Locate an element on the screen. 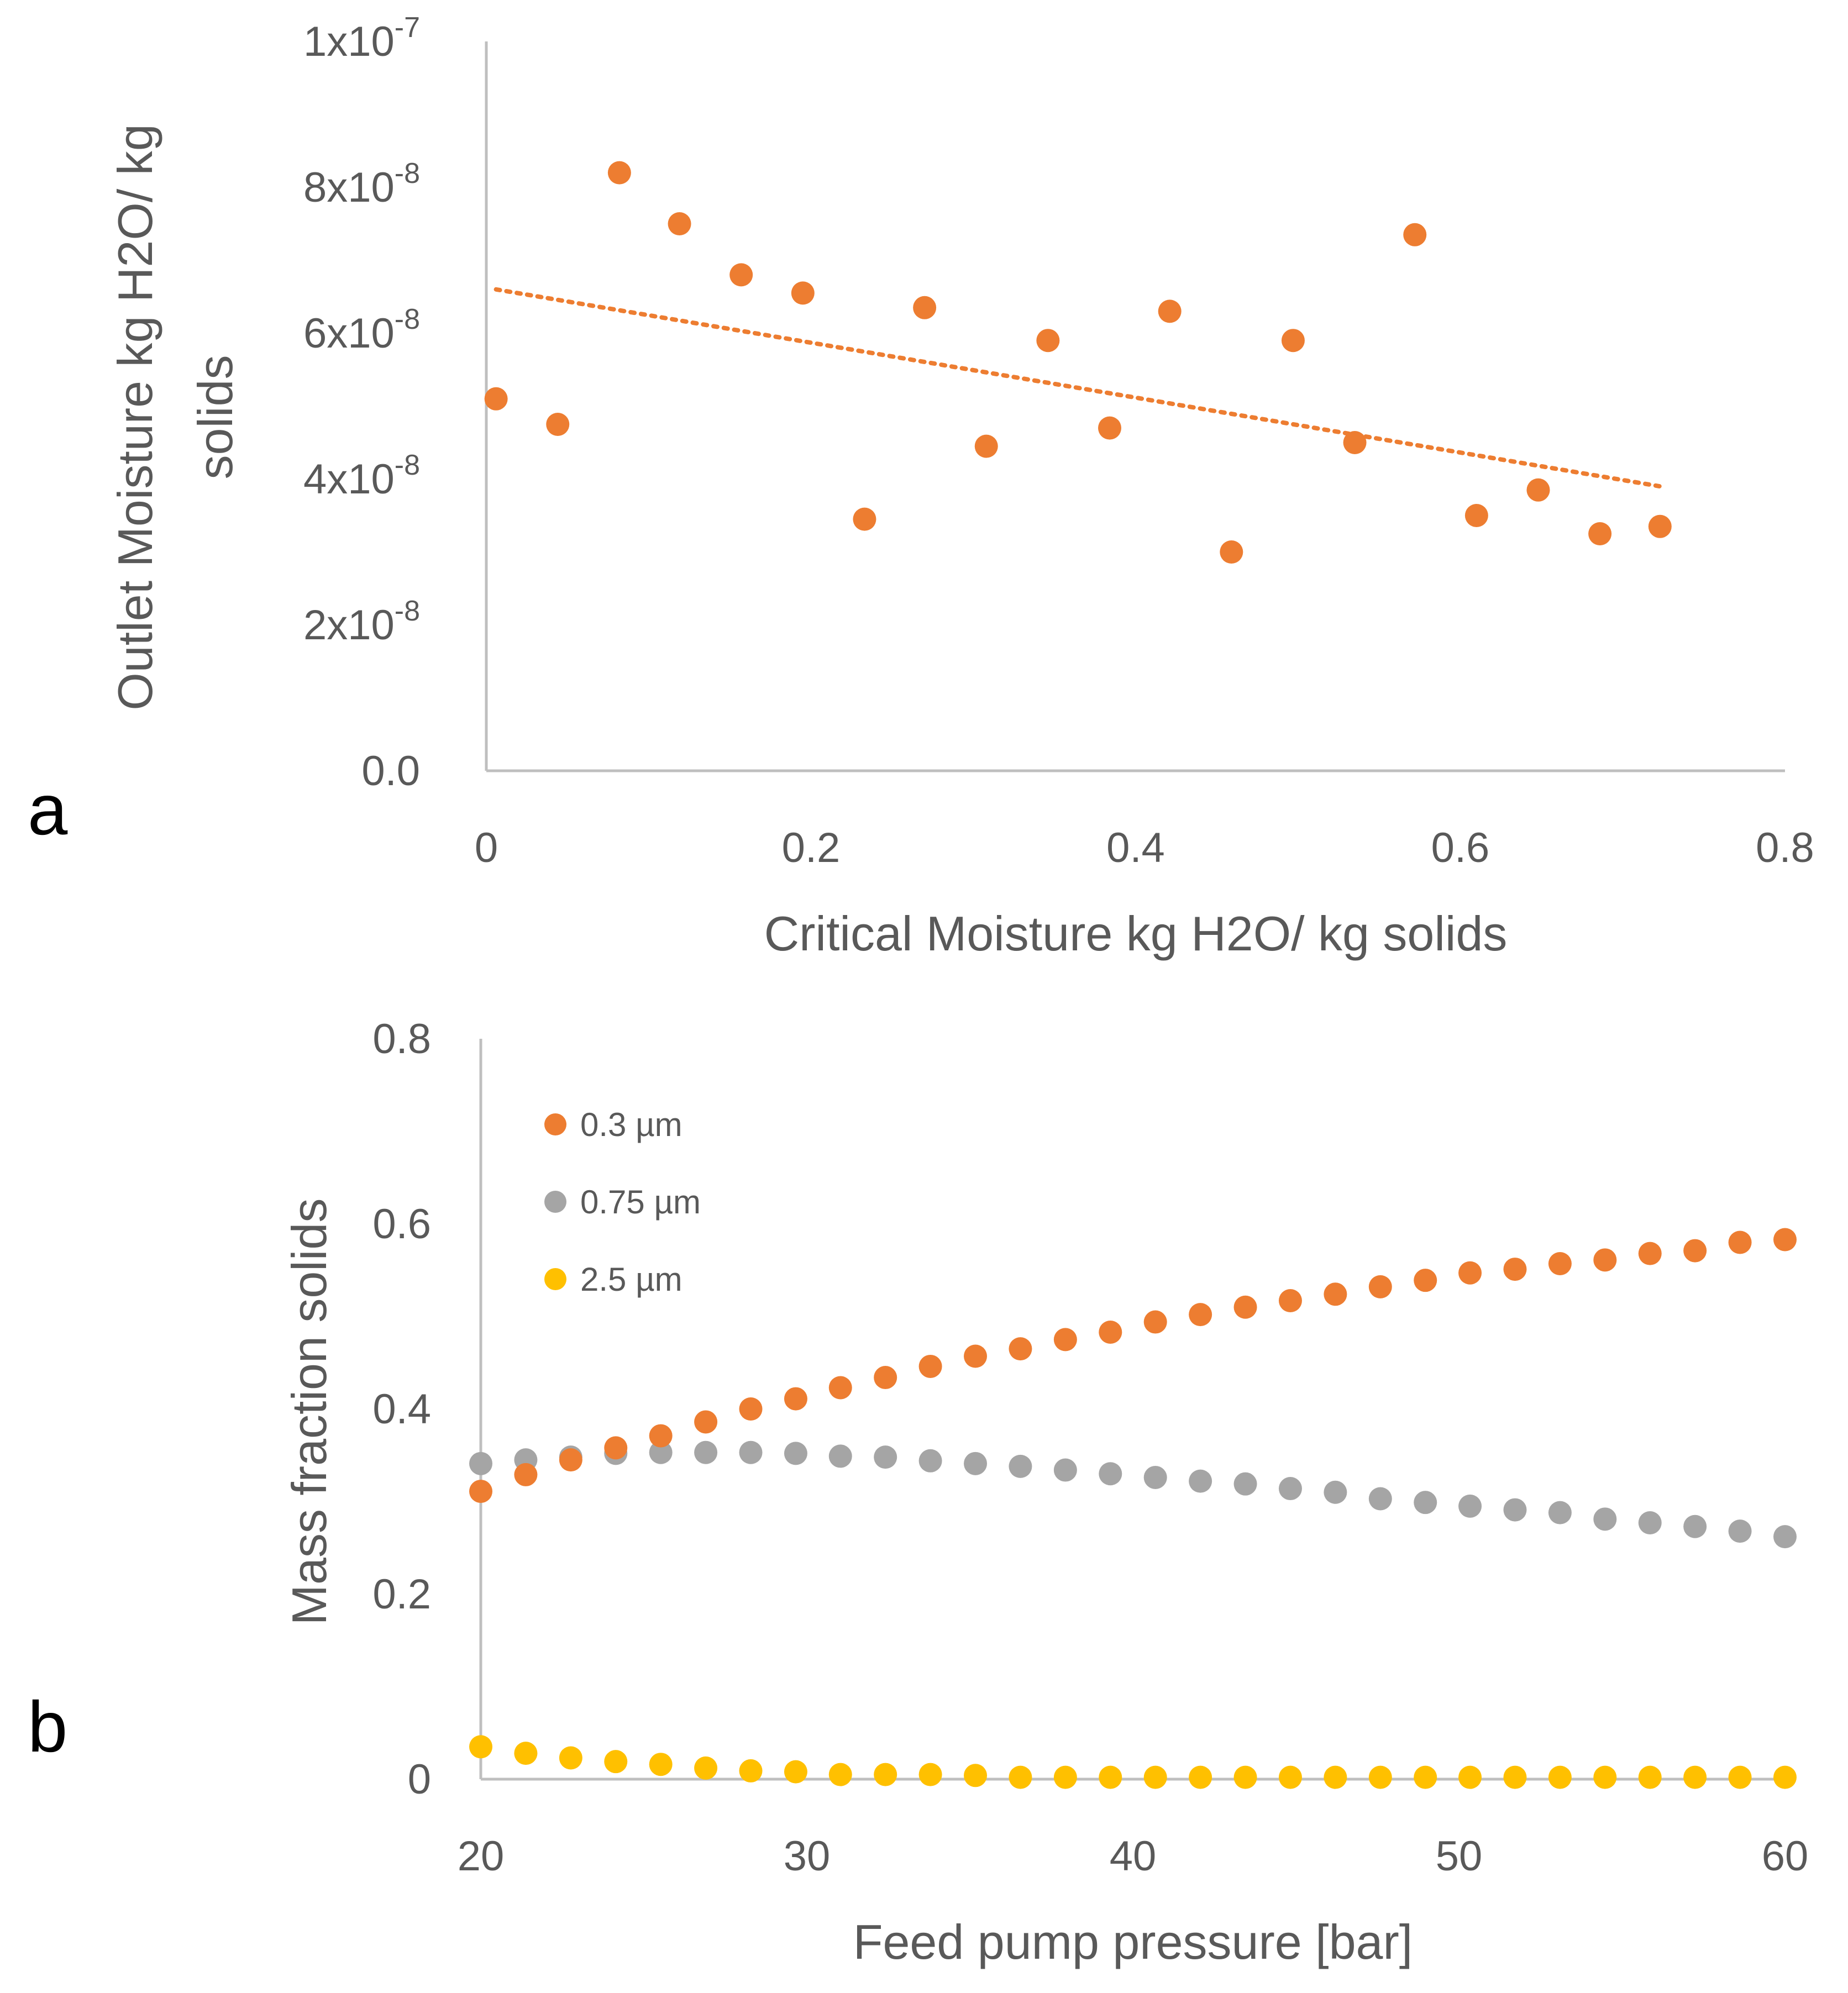 The width and height of the screenshot is (1848, 1993). panel-b-x-tick-label: 60 is located at coordinates (1786, 1856).